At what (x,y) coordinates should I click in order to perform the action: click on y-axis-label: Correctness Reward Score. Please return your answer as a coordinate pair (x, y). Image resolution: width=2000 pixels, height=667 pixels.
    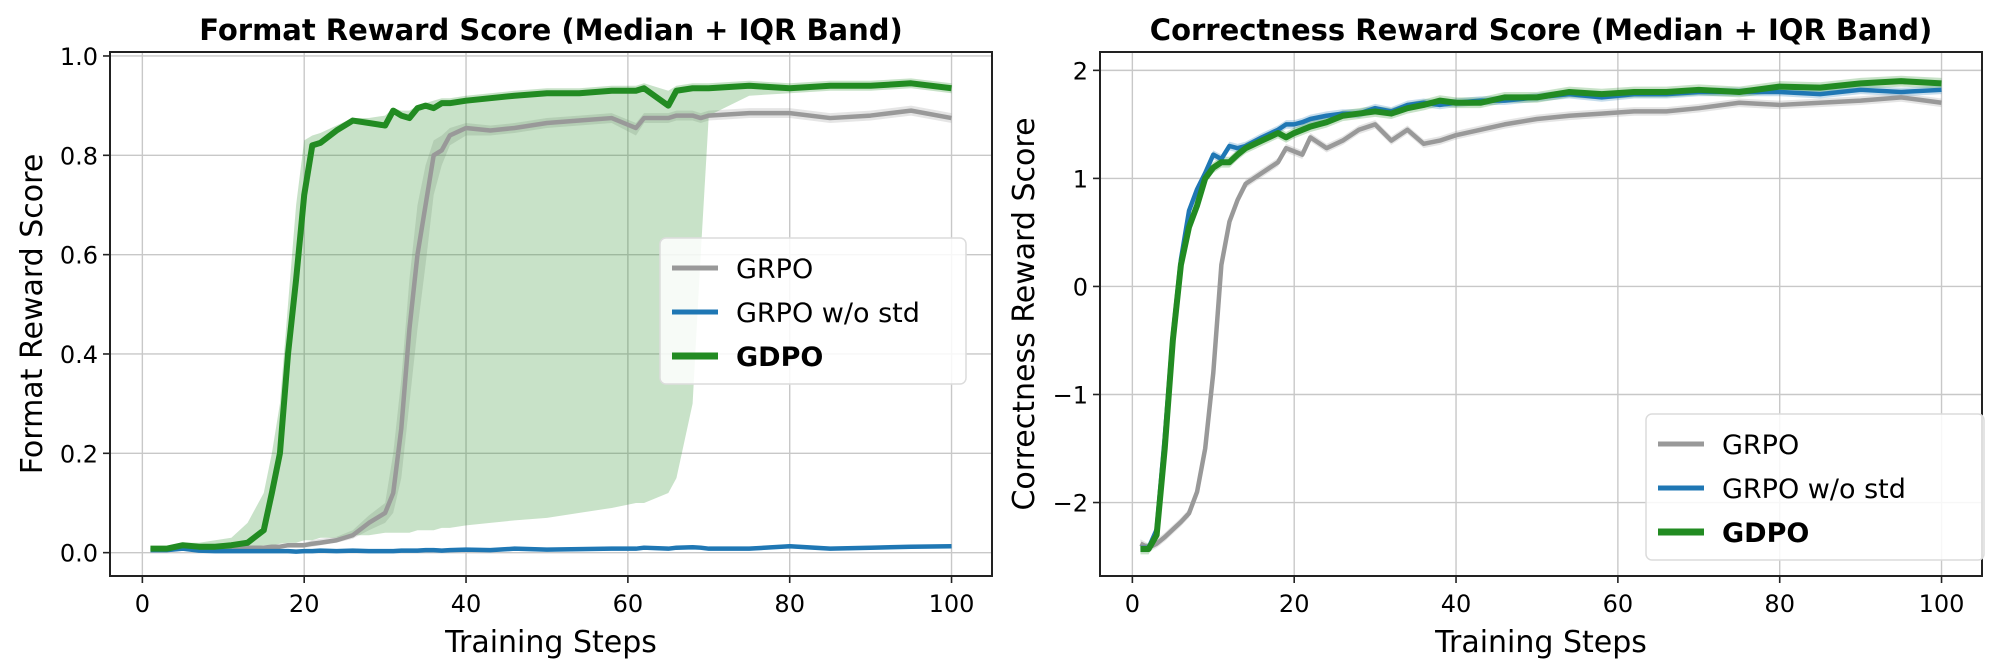
    Looking at the image, I should click on (1024, 313).